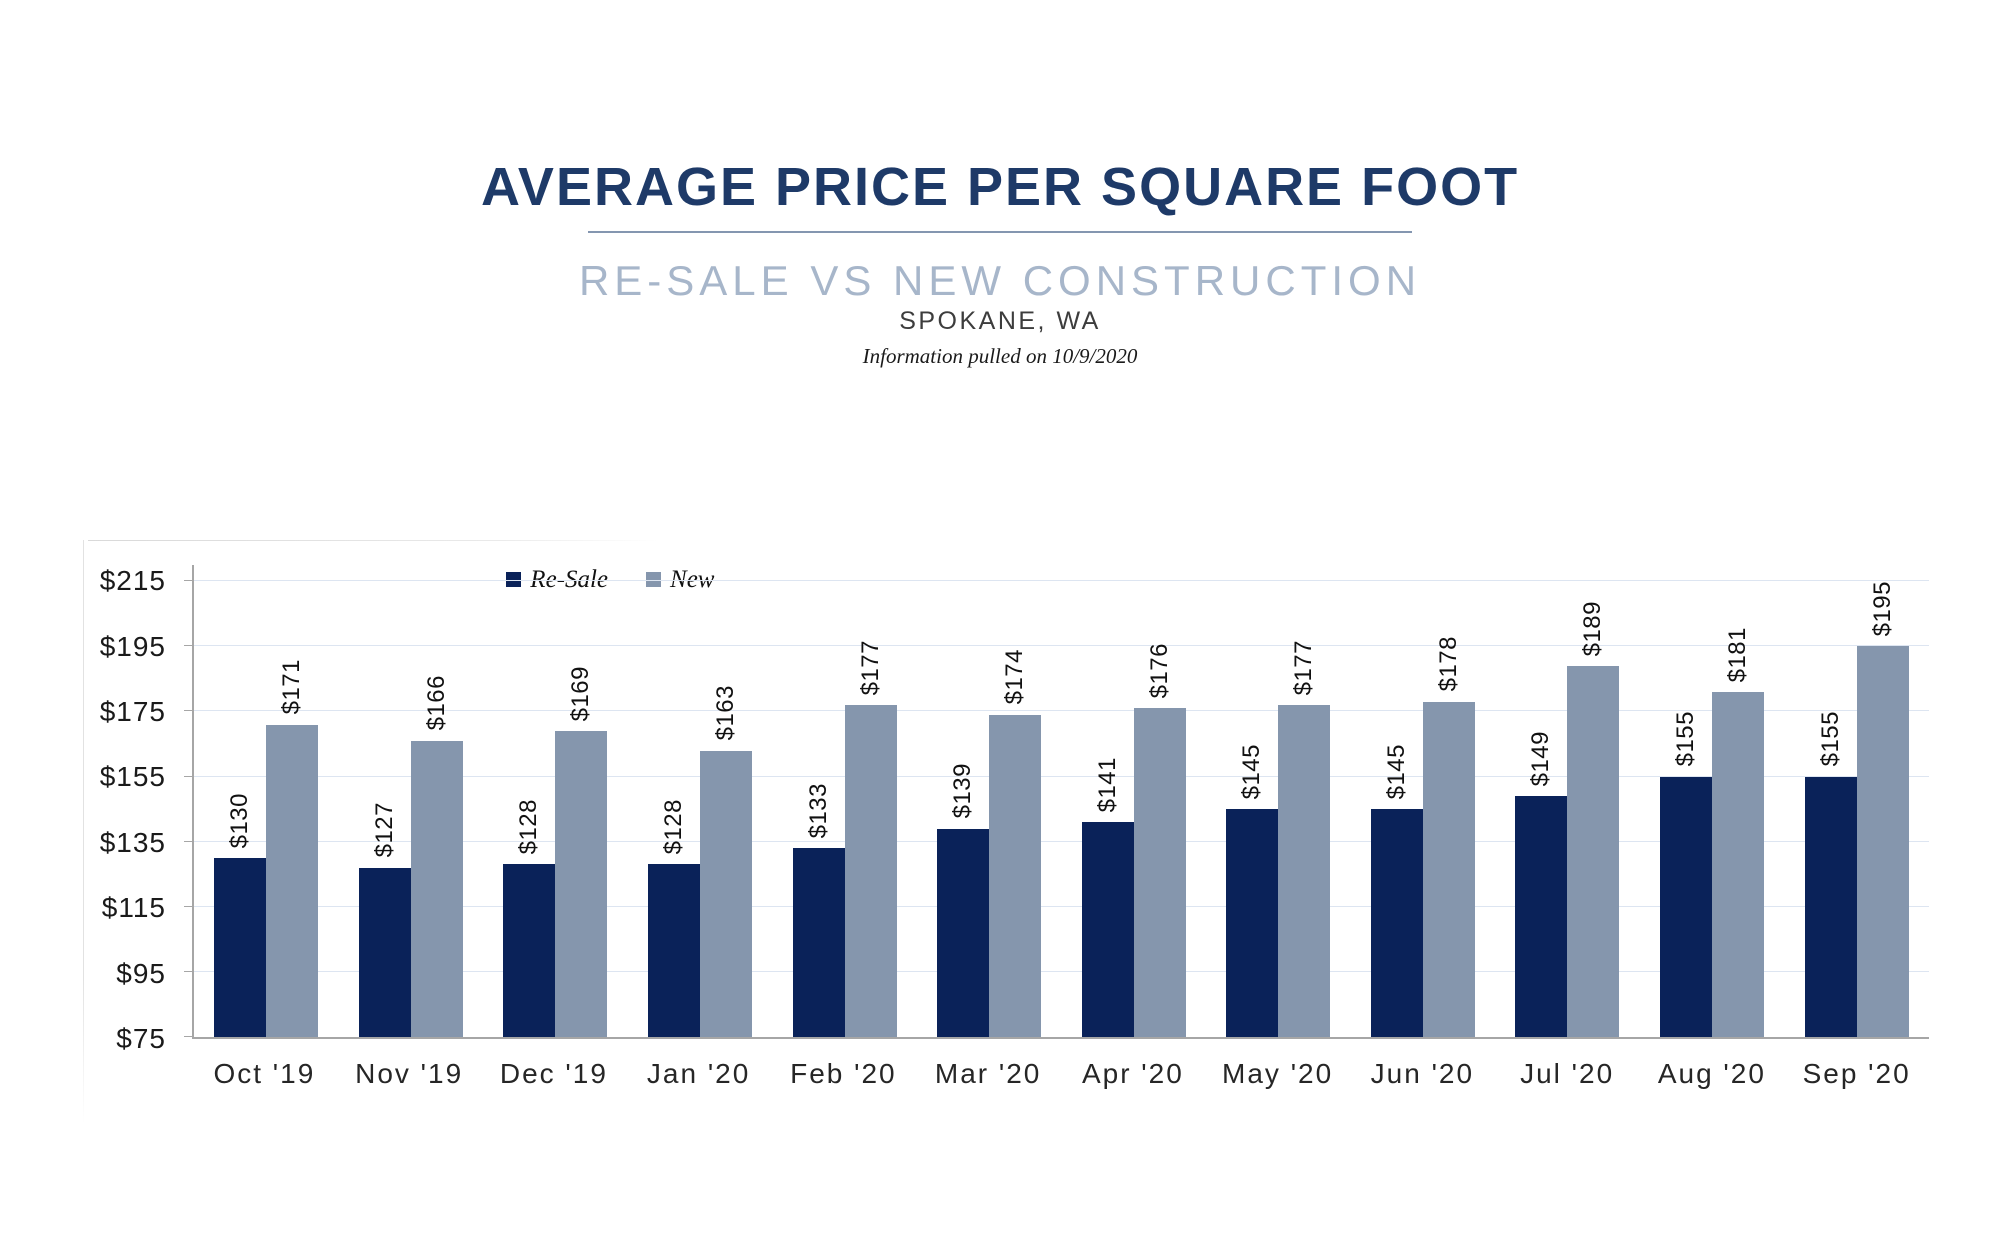  Describe the element at coordinates (1304, 801) in the screenshot. I see `bar-slot: $177` at that location.